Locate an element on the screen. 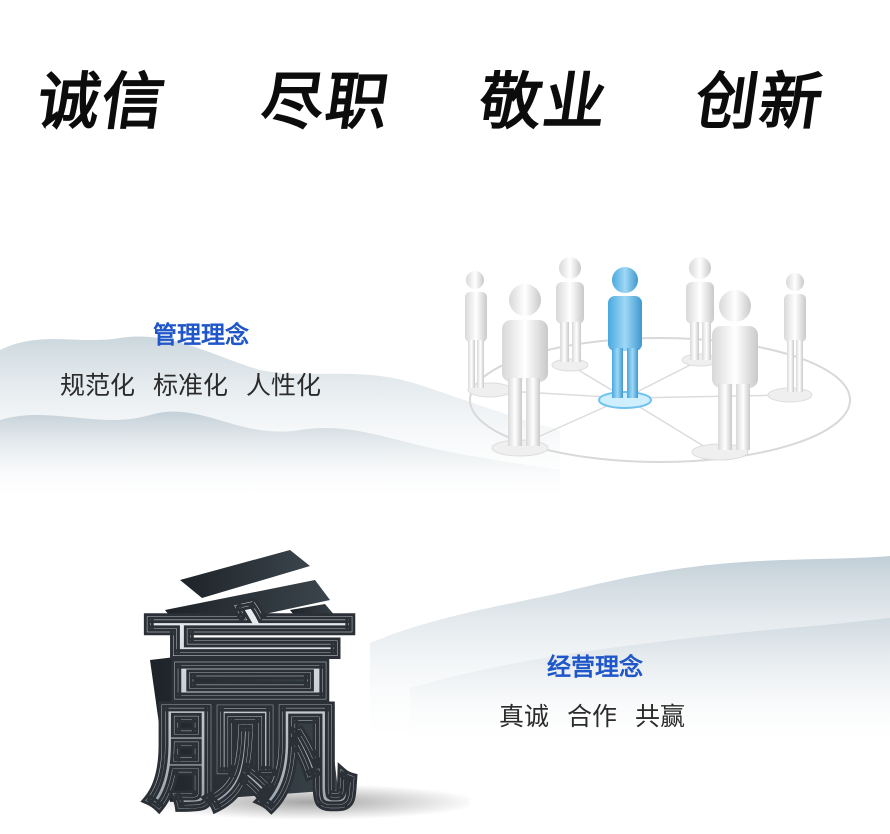 The height and width of the screenshot is (834, 890). people-network-icon is located at coordinates (658, 360).